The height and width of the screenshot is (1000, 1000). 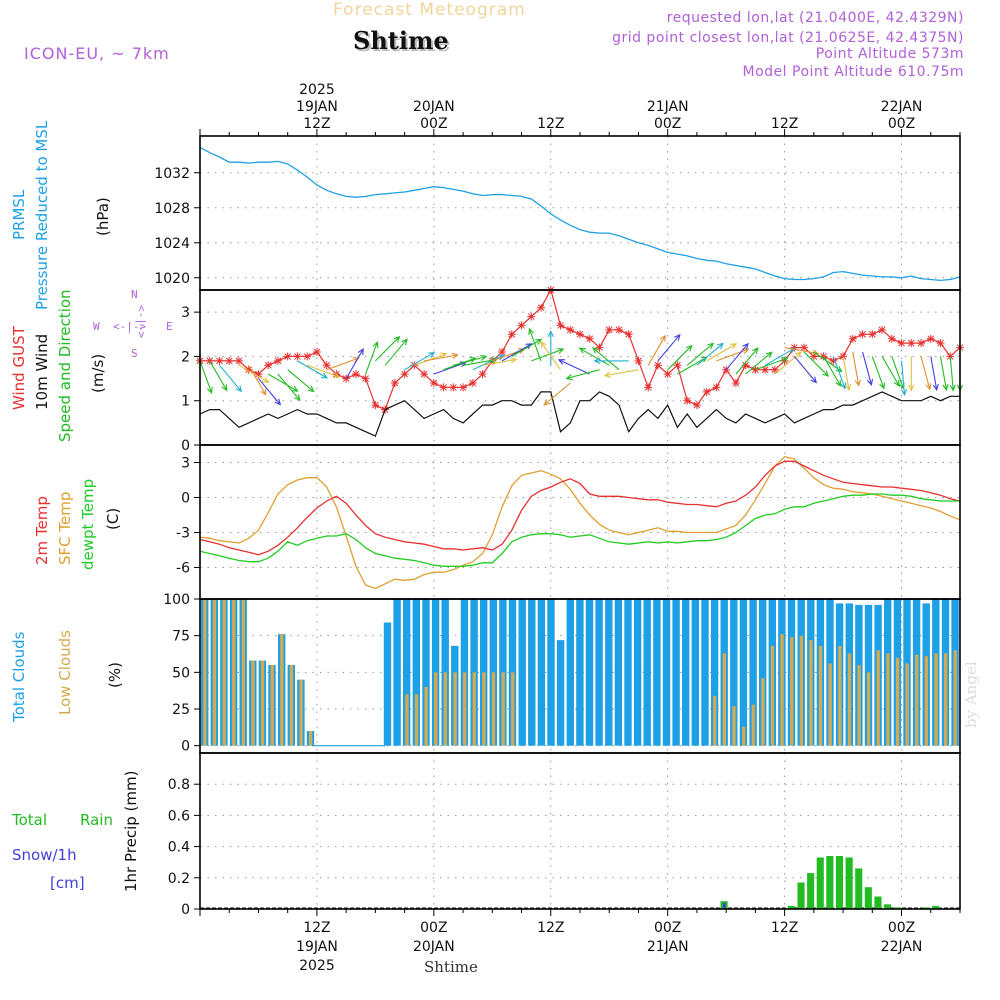 I want to click on t2m-line, so click(x=580, y=508).